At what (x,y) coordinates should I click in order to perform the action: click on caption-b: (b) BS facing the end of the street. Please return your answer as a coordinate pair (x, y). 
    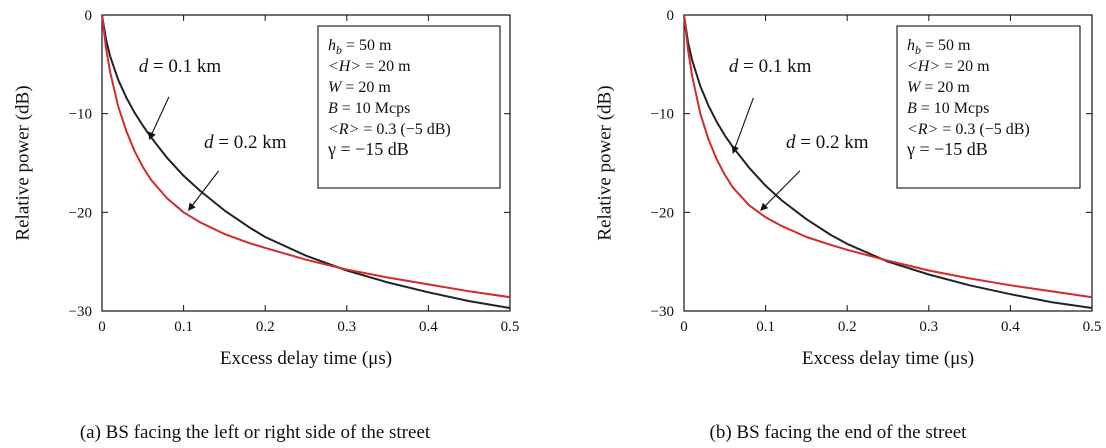
    Looking at the image, I should click on (839, 432).